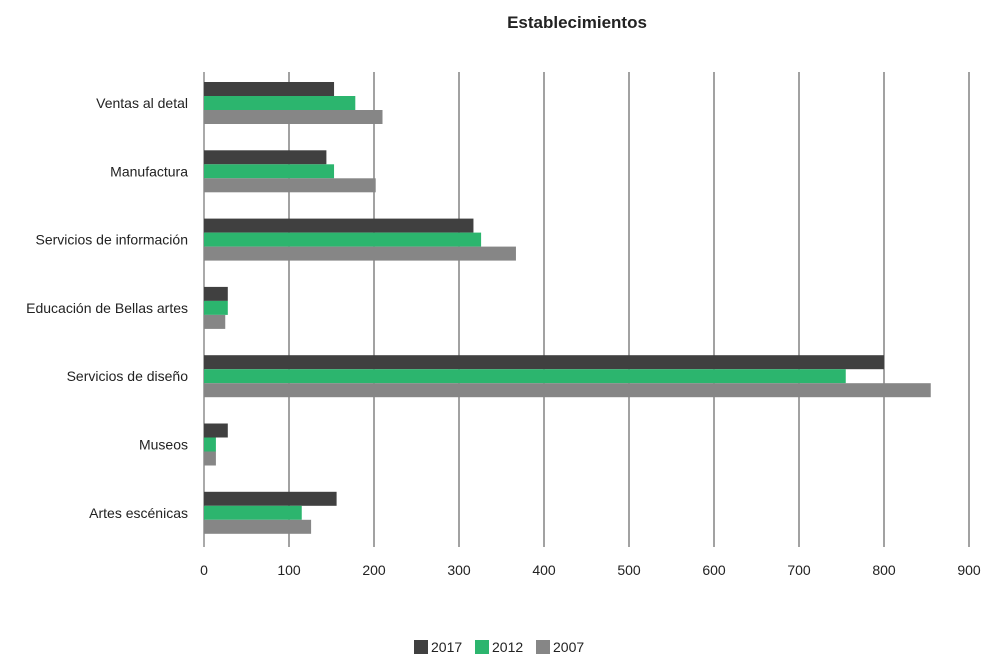 The height and width of the screenshot is (669, 983). What do you see at coordinates (577, 22) in the screenshot?
I see `chart-title: Establecimientos` at bounding box center [577, 22].